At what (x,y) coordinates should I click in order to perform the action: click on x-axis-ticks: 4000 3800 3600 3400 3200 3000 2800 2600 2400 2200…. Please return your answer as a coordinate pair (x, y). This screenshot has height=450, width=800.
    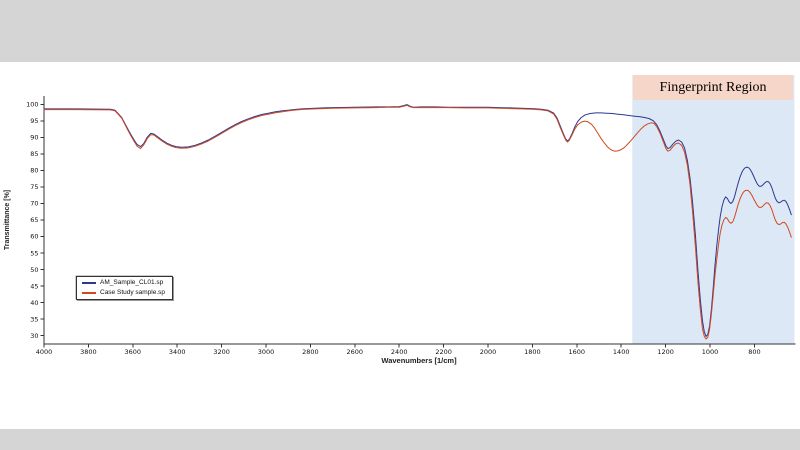
    Looking at the image, I should click on (398, 350).